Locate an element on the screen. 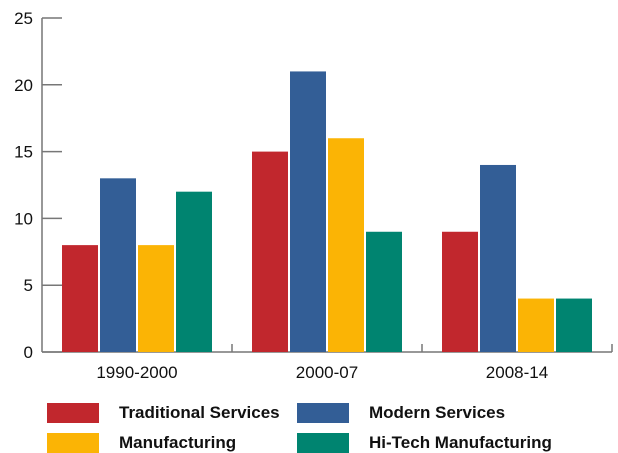  y-tick-label: 10 is located at coordinates (23, 218).